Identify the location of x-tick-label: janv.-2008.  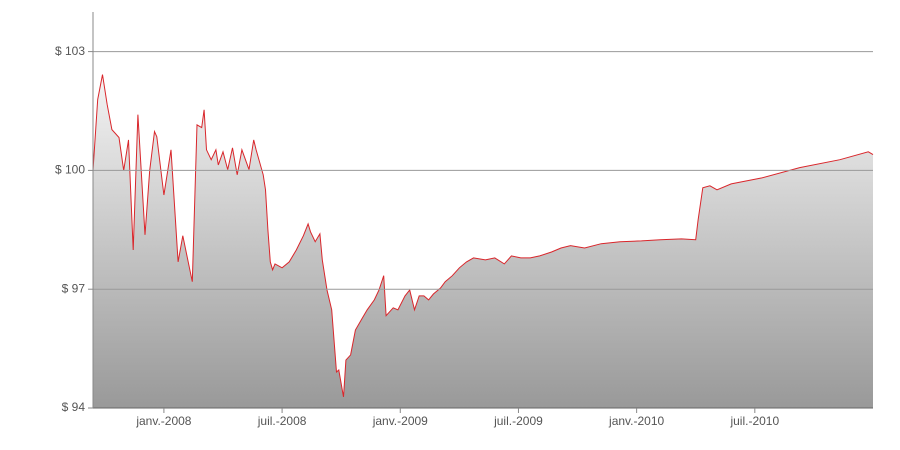
(163, 421).